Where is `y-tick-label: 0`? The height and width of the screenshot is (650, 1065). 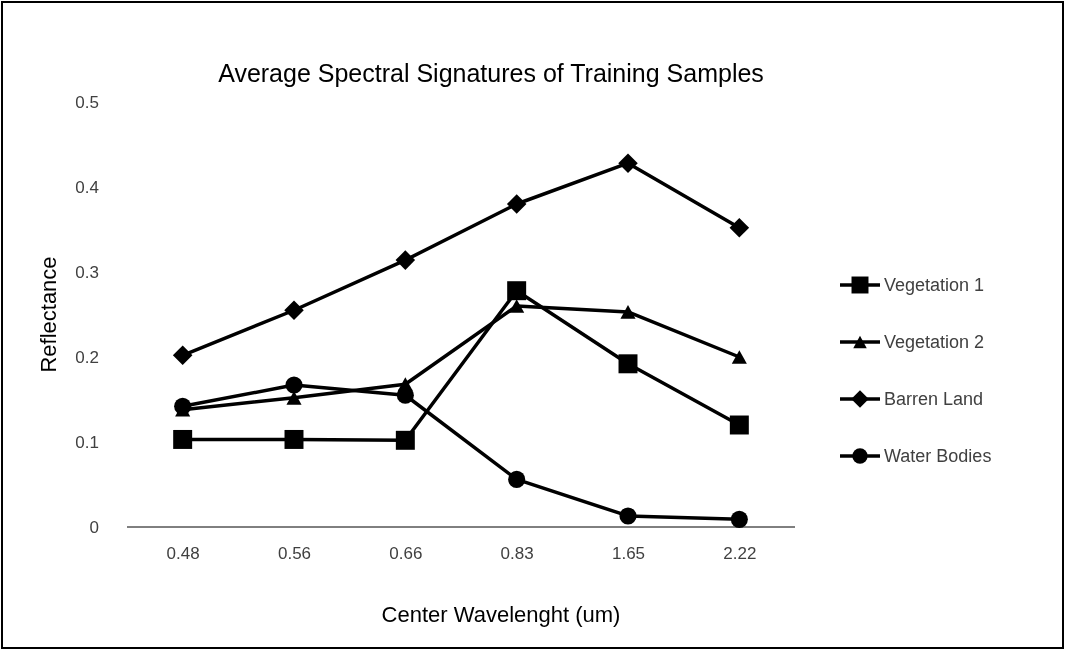 y-tick-label: 0 is located at coordinates (94, 527).